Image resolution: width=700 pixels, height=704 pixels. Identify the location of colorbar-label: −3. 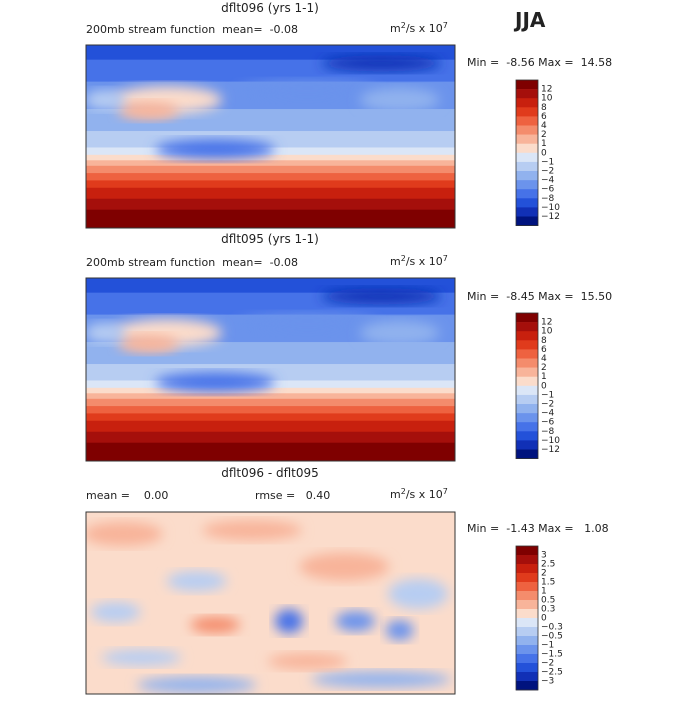
(547, 682).